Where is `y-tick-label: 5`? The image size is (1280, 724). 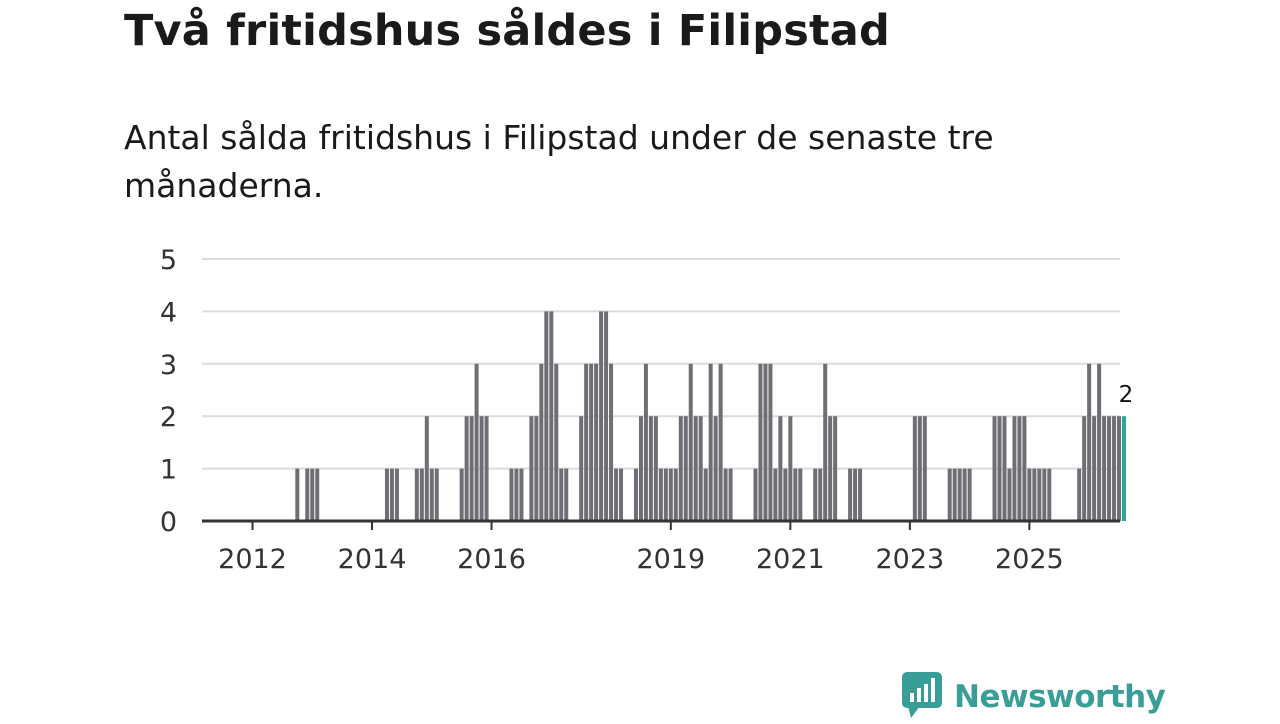 y-tick-label: 5 is located at coordinates (168, 260).